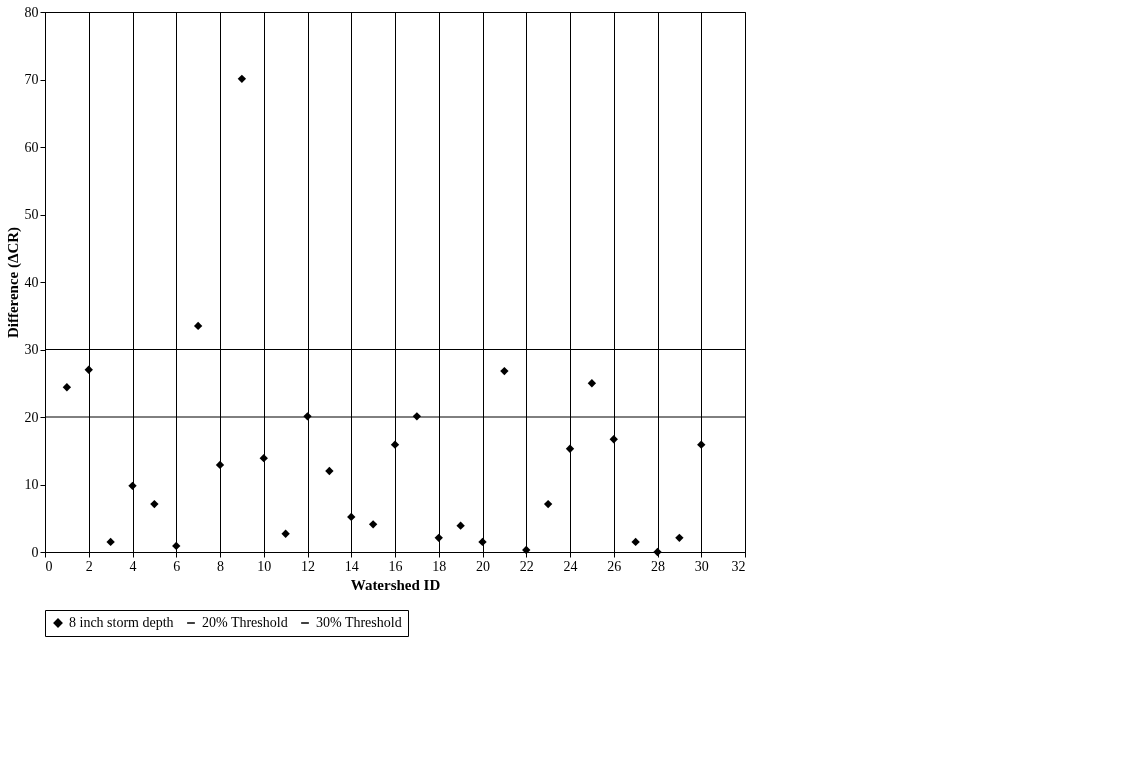 The image size is (1139, 767). What do you see at coordinates (738, 566) in the screenshot?
I see `x-tick-label: 32` at bounding box center [738, 566].